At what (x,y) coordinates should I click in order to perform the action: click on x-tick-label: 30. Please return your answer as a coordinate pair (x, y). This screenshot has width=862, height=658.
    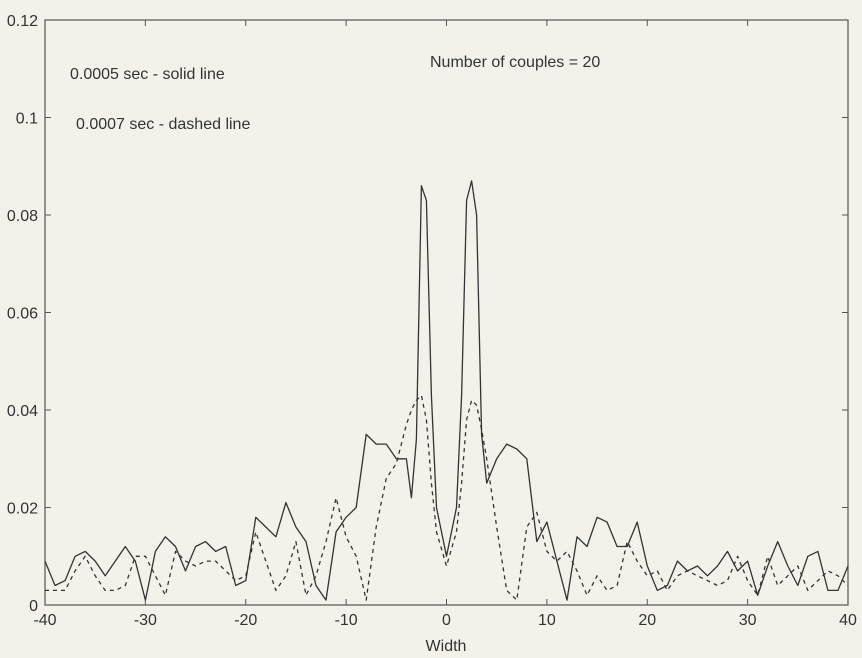
    Looking at the image, I should click on (748, 620).